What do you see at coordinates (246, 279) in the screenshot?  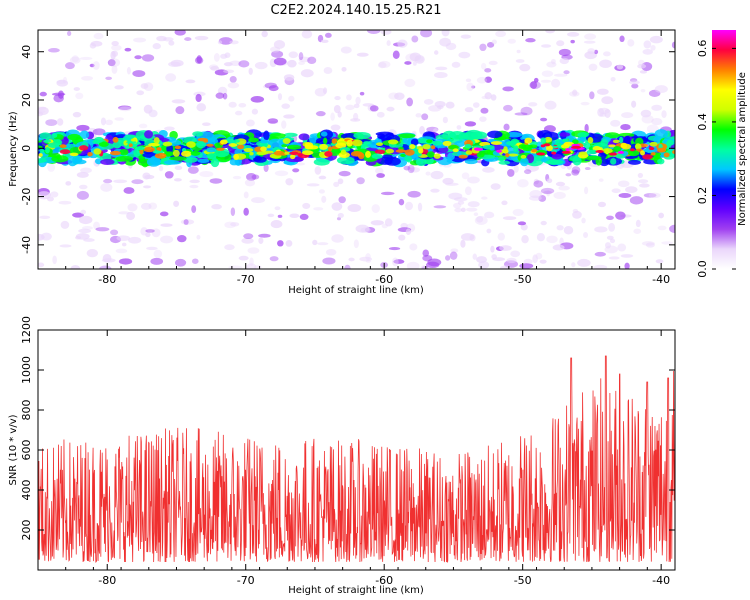 I see `x-tick-label: -70` at bounding box center [246, 279].